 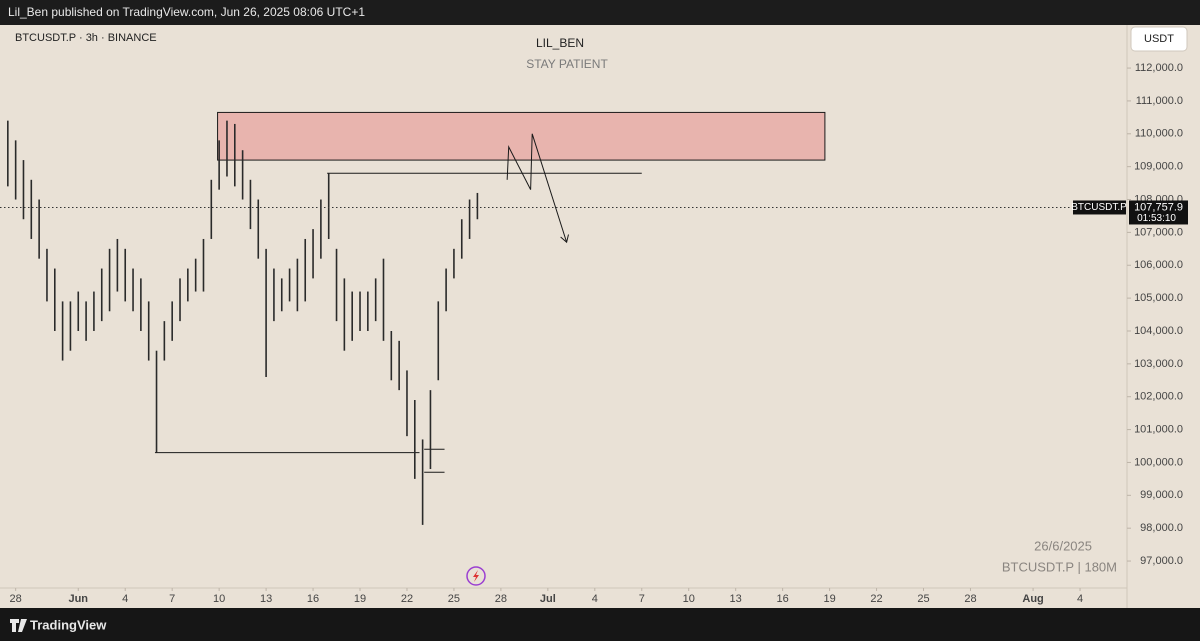 What do you see at coordinates (567, 64) in the screenshot?
I see `chart-subtitle: STAY PATIENT` at bounding box center [567, 64].